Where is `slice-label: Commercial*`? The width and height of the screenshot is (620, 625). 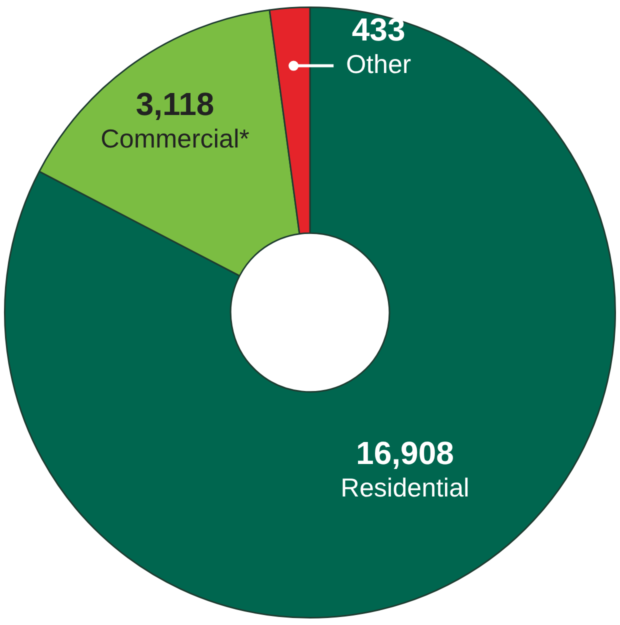 slice-label: Commercial* is located at coordinates (175, 138).